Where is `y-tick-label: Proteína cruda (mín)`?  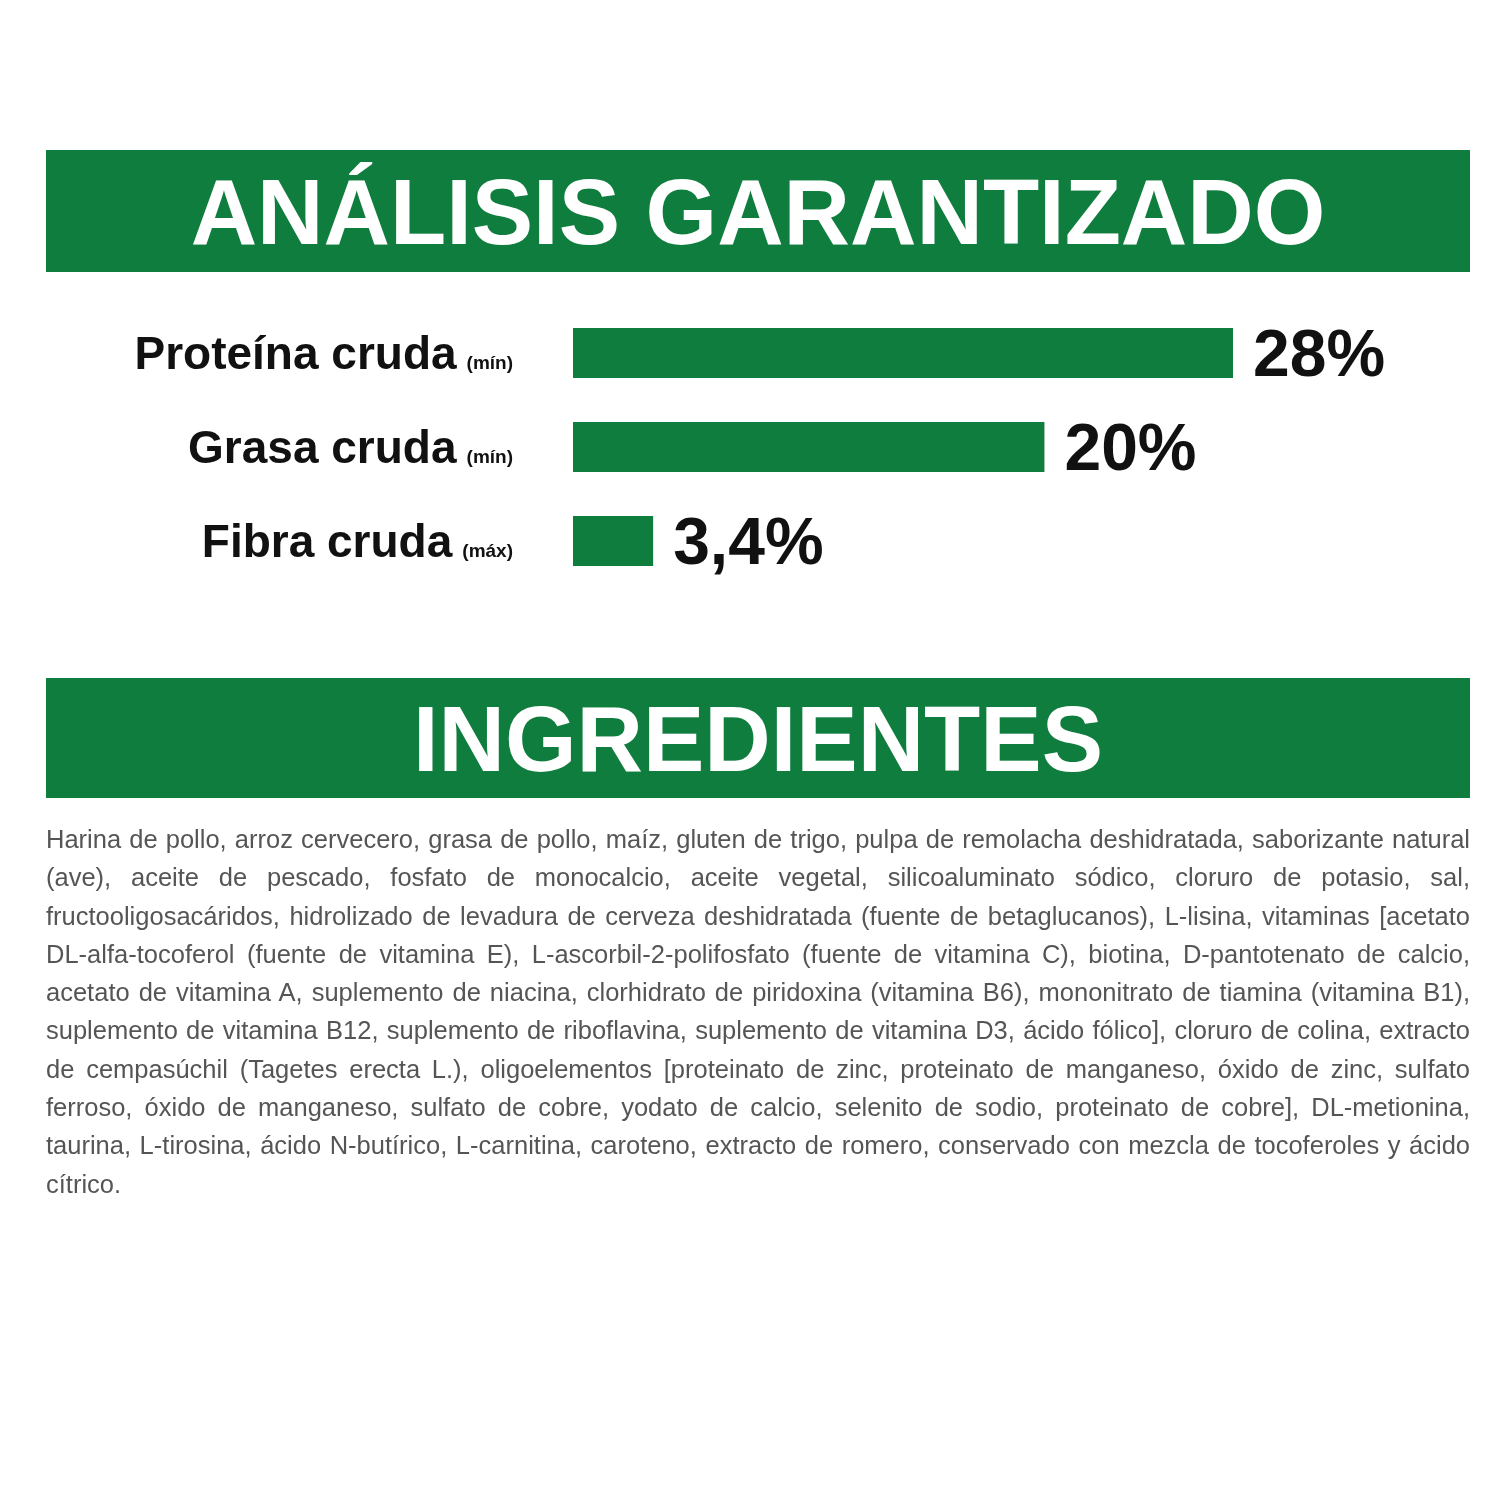
y-tick-label: Proteína cruda (mín) is located at coordinates (323, 353).